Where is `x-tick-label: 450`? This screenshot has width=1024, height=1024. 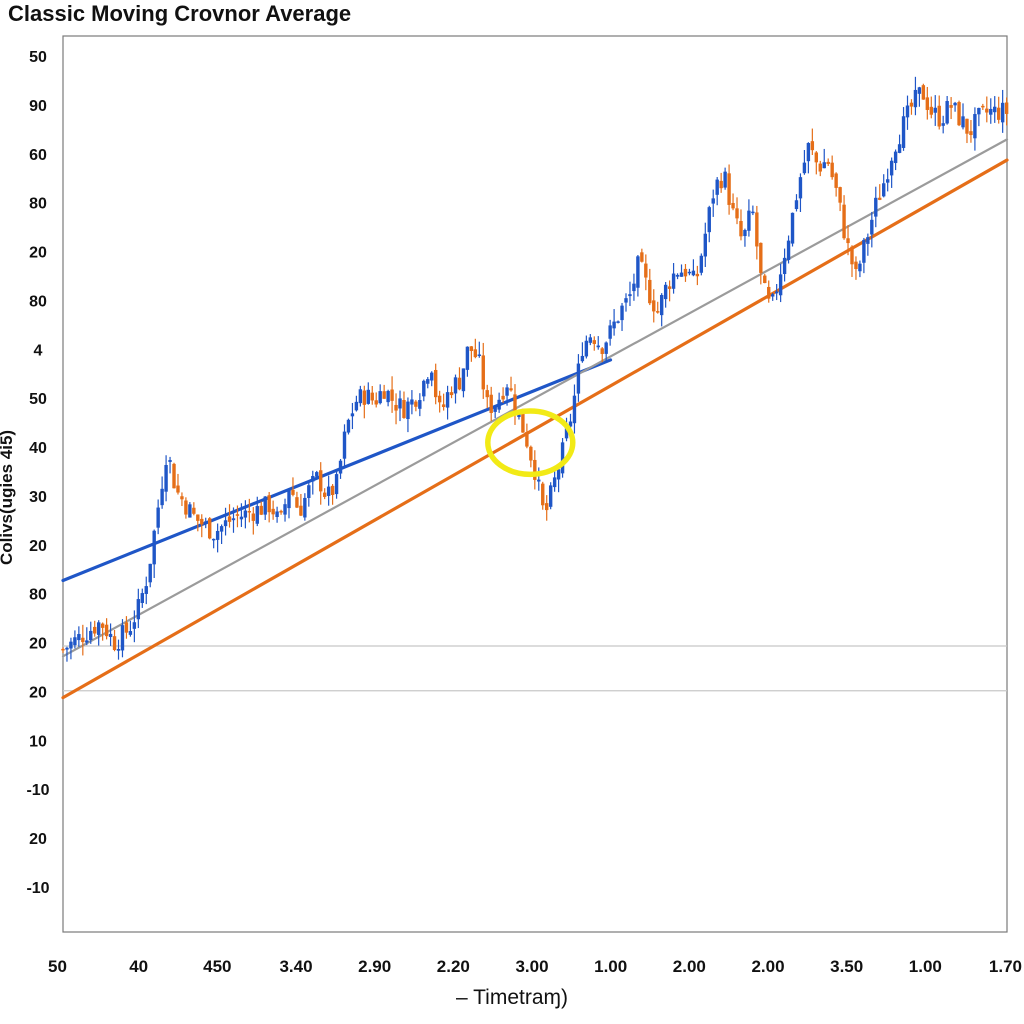 x-tick-label: 450 is located at coordinates (217, 966).